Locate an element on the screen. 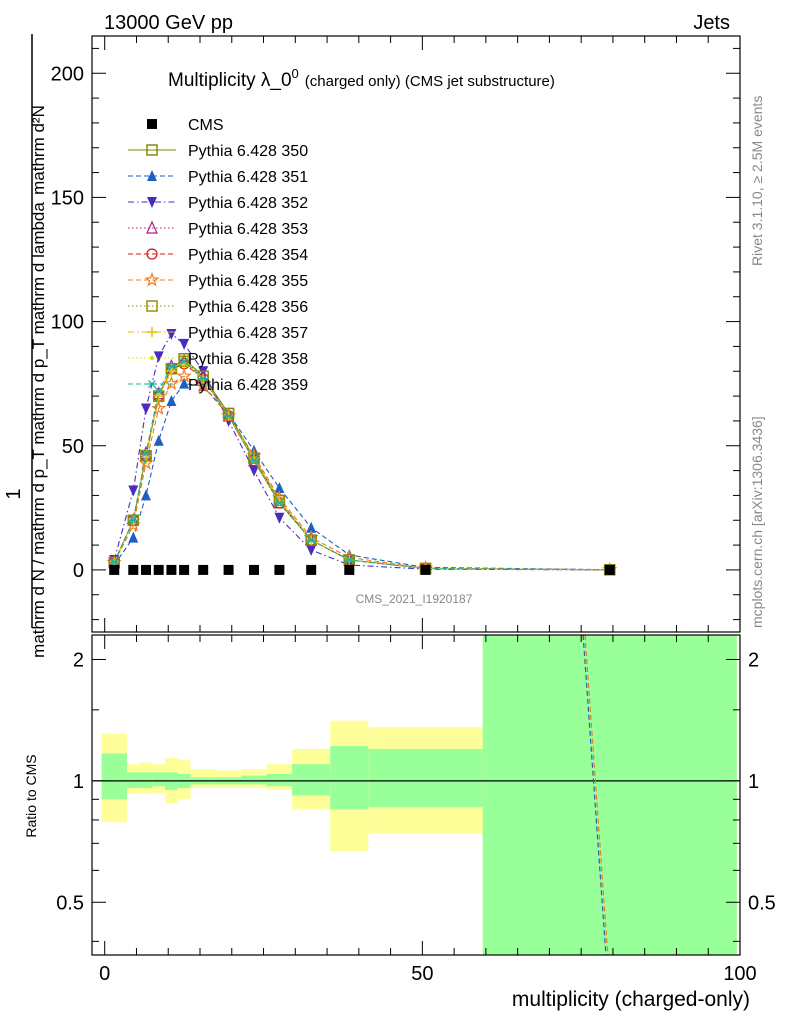 The height and width of the screenshot is (1024, 786). legend-item: Pythia 6.428 351 is located at coordinates (218, 177).